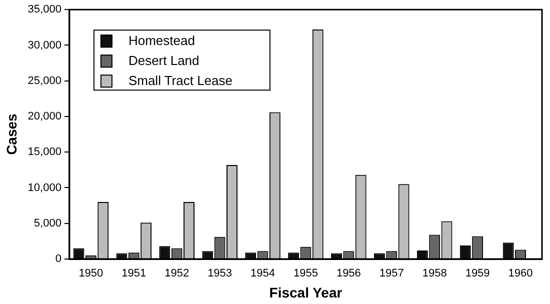 Image resolution: width=550 pixels, height=304 pixels. What do you see at coordinates (45, 116) in the screenshot?
I see `y-tick-label: 20,000` at bounding box center [45, 116].